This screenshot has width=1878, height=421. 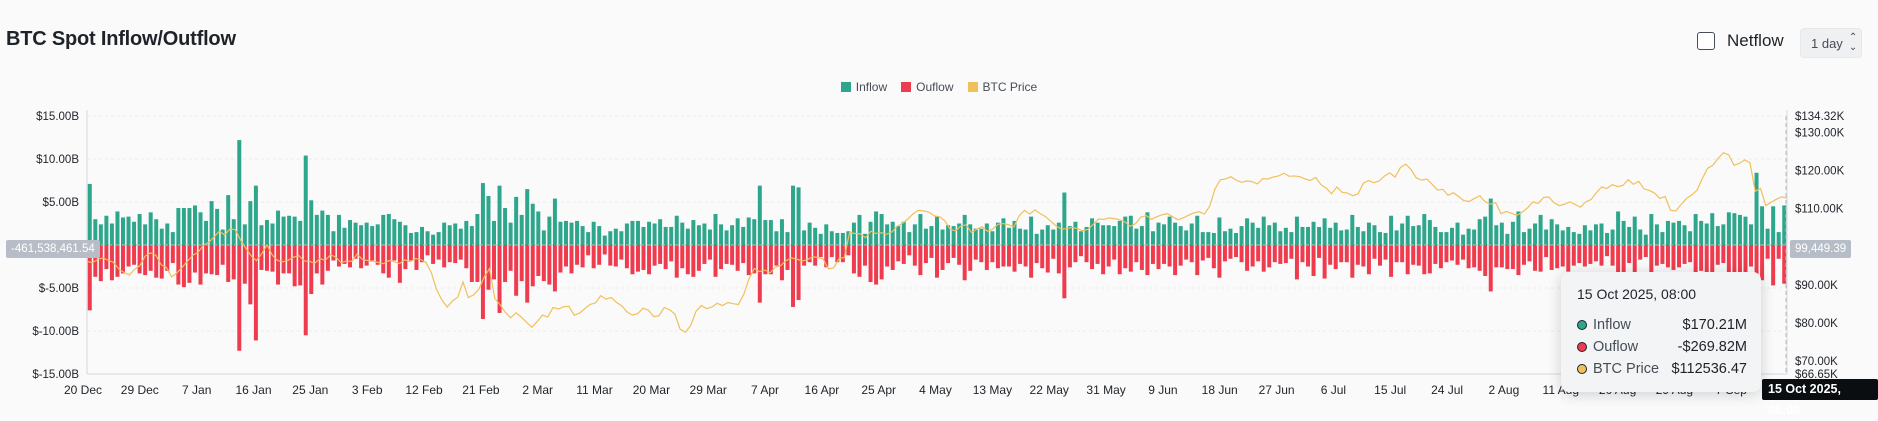 What do you see at coordinates (1820, 117) in the screenshot?
I see `y-right-tick-label: $134.32K` at bounding box center [1820, 117].